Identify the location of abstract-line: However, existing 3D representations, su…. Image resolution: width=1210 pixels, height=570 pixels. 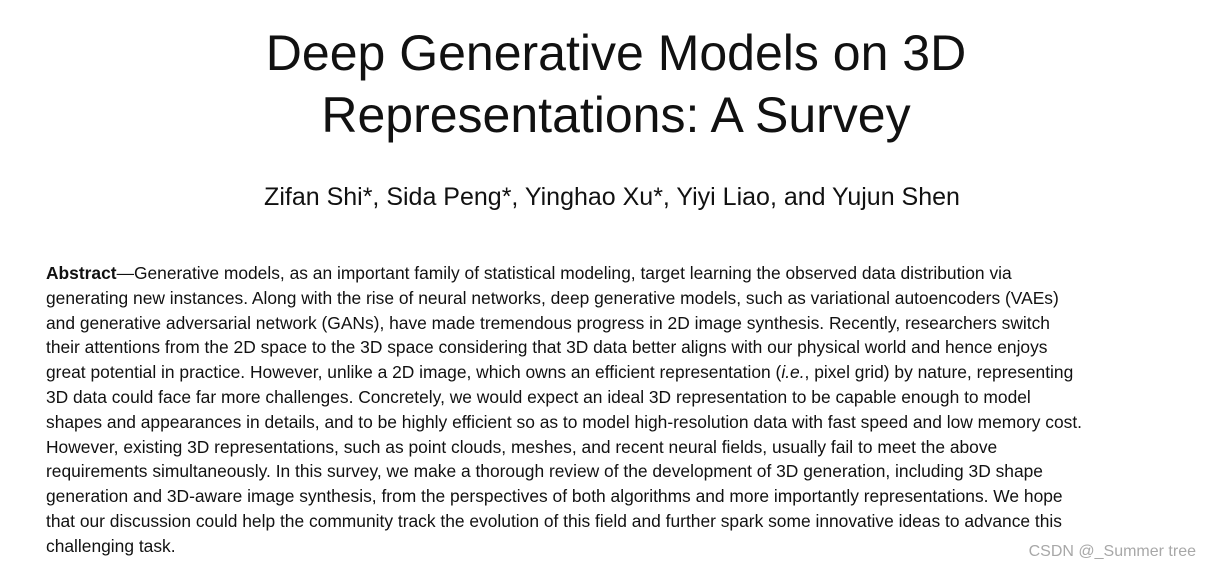
(522, 446).